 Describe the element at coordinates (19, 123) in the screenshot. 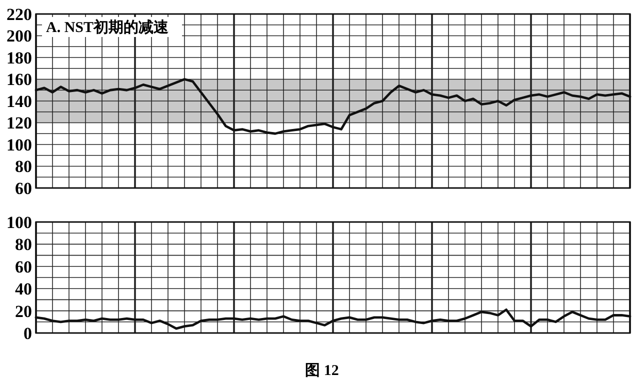

I see `y-tick-label: 120` at that location.